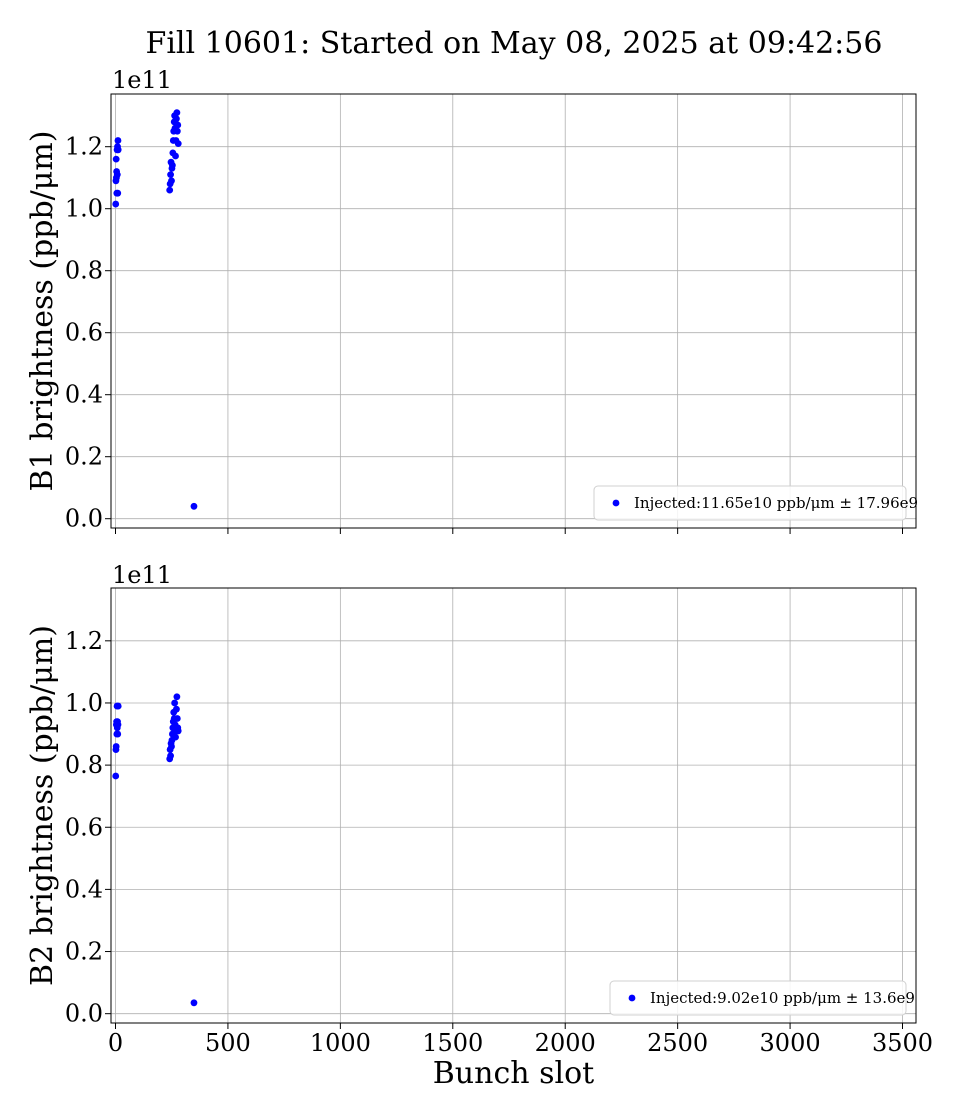 This screenshot has height=1120, width=960. Describe the element at coordinates (513, 1073) in the screenshot. I see `x-axis-label: Bunch slot` at that location.